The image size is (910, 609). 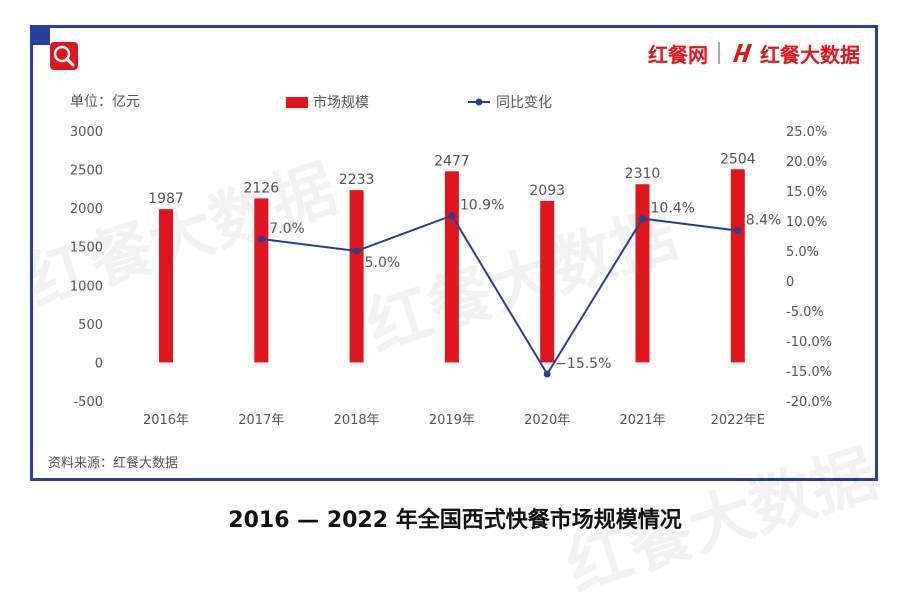 What do you see at coordinates (452, 161) in the screenshot?
I see `bar-value-label: 2477` at bounding box center [452, 161].